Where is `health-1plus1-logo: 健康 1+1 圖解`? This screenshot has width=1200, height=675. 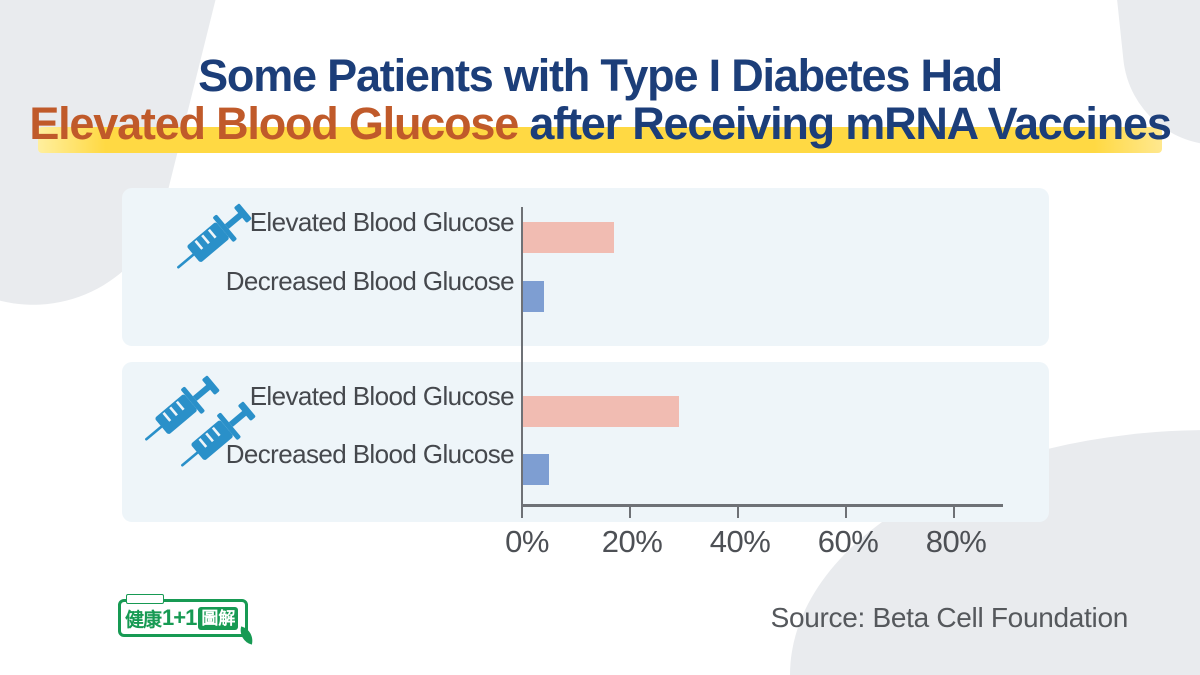 health-1plus1-logo: 健康 1+1 圖解 is located at coordinates (187, 619).